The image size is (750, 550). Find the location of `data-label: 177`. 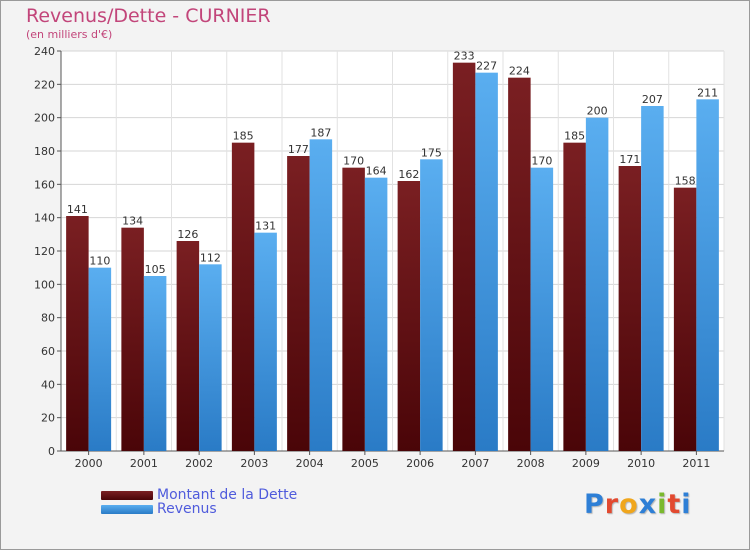

data-label: 177 is located at coordinates (298, 149).